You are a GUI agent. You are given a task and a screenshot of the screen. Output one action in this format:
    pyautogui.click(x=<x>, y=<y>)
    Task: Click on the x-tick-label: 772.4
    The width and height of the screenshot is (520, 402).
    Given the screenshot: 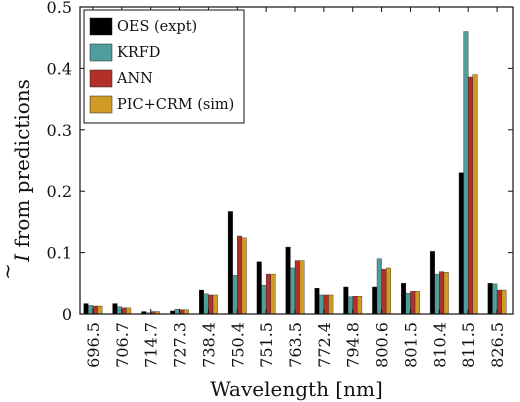 What is the action you would take?
    pyautogui.click(x=324, y=345)
    